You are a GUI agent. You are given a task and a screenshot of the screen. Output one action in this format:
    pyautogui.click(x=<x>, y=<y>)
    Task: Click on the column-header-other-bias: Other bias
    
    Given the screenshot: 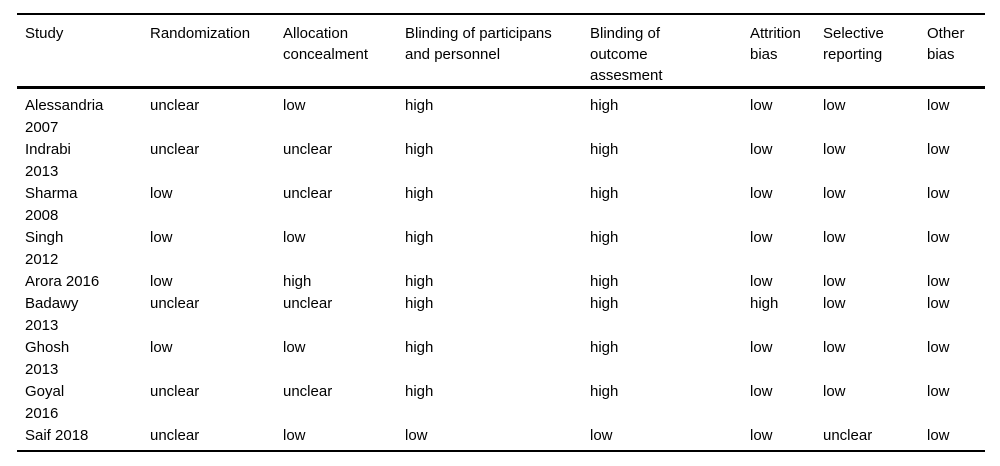 What is the action you would take?
    pyautogui.click(x=952, y=51)
    